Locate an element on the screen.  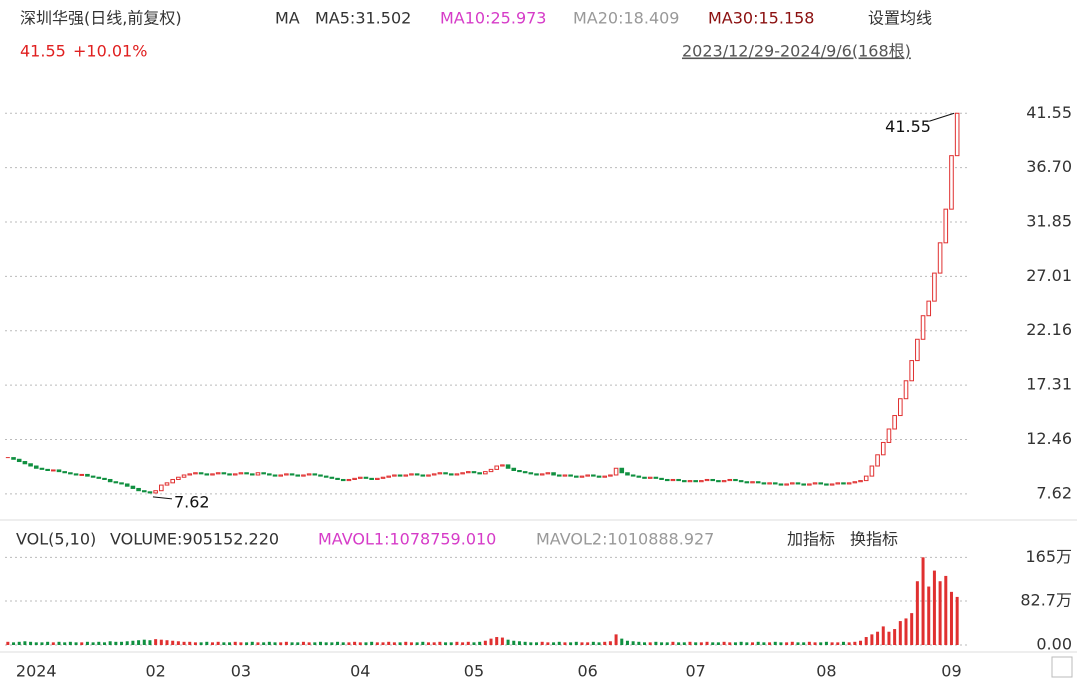
add-indicator: 加指标 is located at coordinates (811, 539).